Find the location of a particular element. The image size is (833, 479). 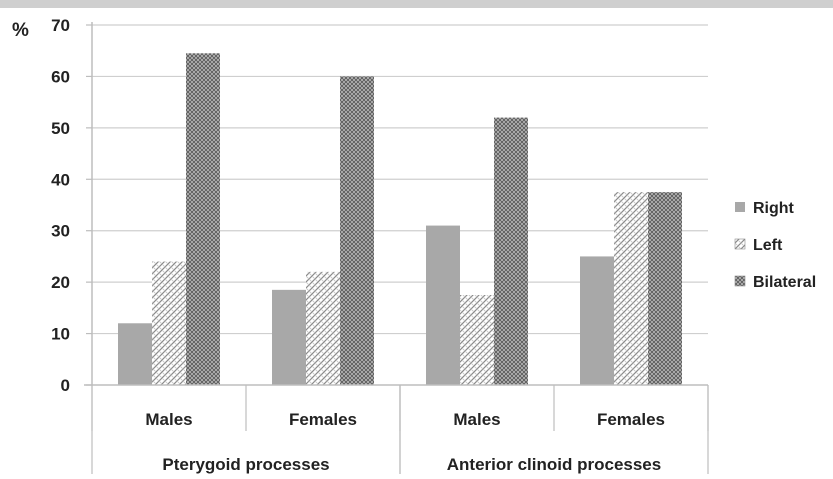

y-tick-label: 20 is located at coordinates (60, 282).